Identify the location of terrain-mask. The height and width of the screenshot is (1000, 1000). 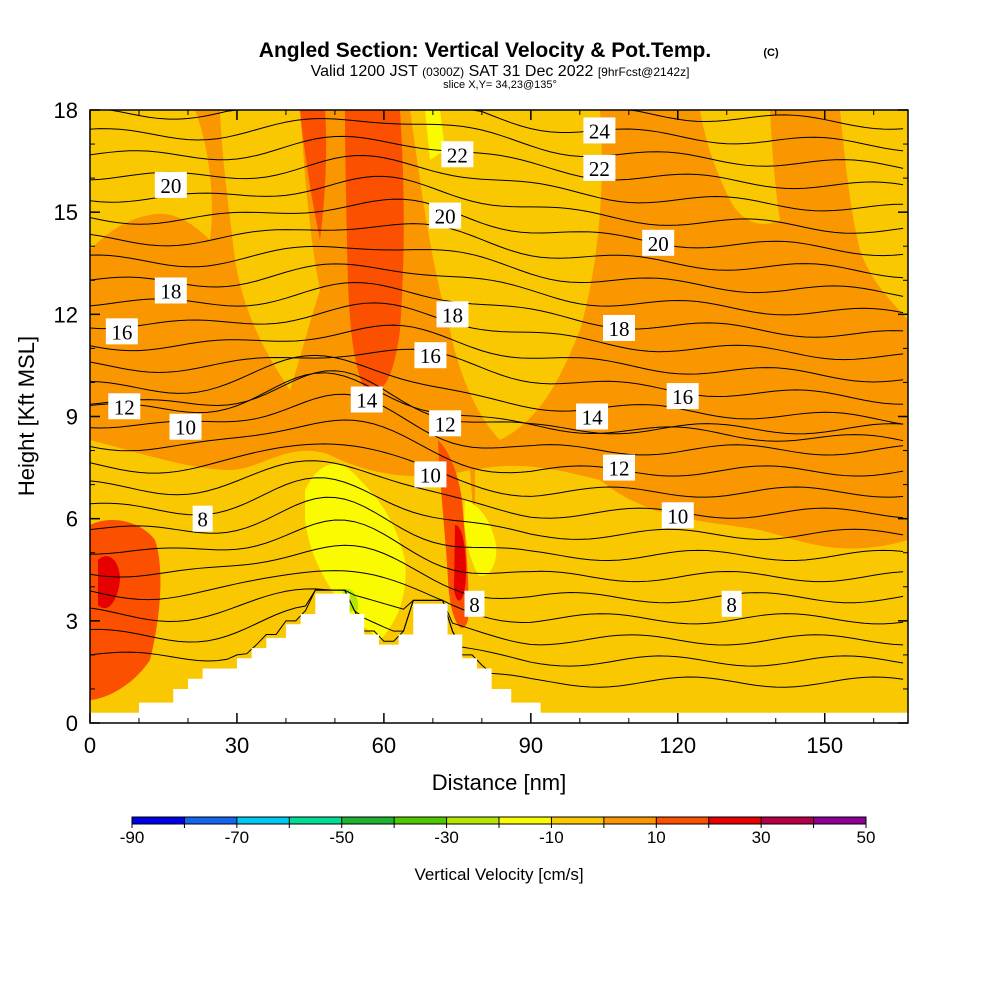
(499, 658).